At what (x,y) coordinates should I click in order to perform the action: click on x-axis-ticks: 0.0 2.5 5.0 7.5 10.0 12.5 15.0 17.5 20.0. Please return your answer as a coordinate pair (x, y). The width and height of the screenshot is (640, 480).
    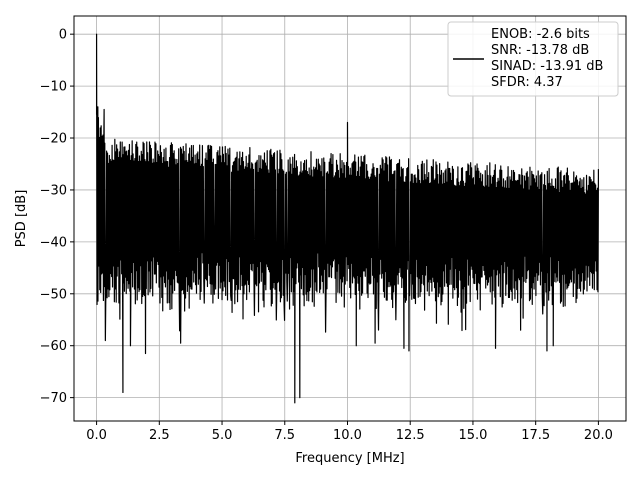
    Looking at the image, I should click on (349, 432).